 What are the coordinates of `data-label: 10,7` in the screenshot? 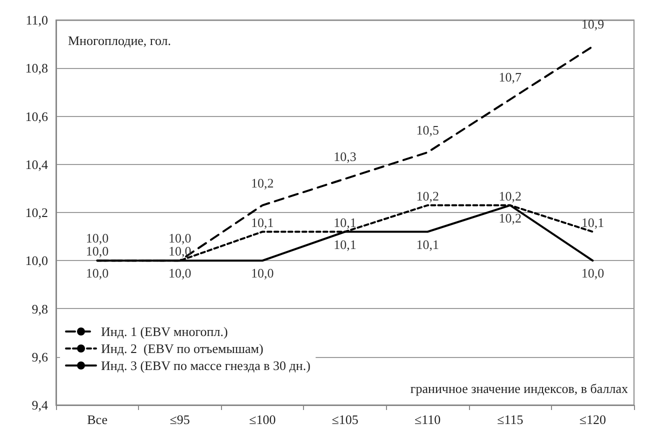 It's located at (510, 76).